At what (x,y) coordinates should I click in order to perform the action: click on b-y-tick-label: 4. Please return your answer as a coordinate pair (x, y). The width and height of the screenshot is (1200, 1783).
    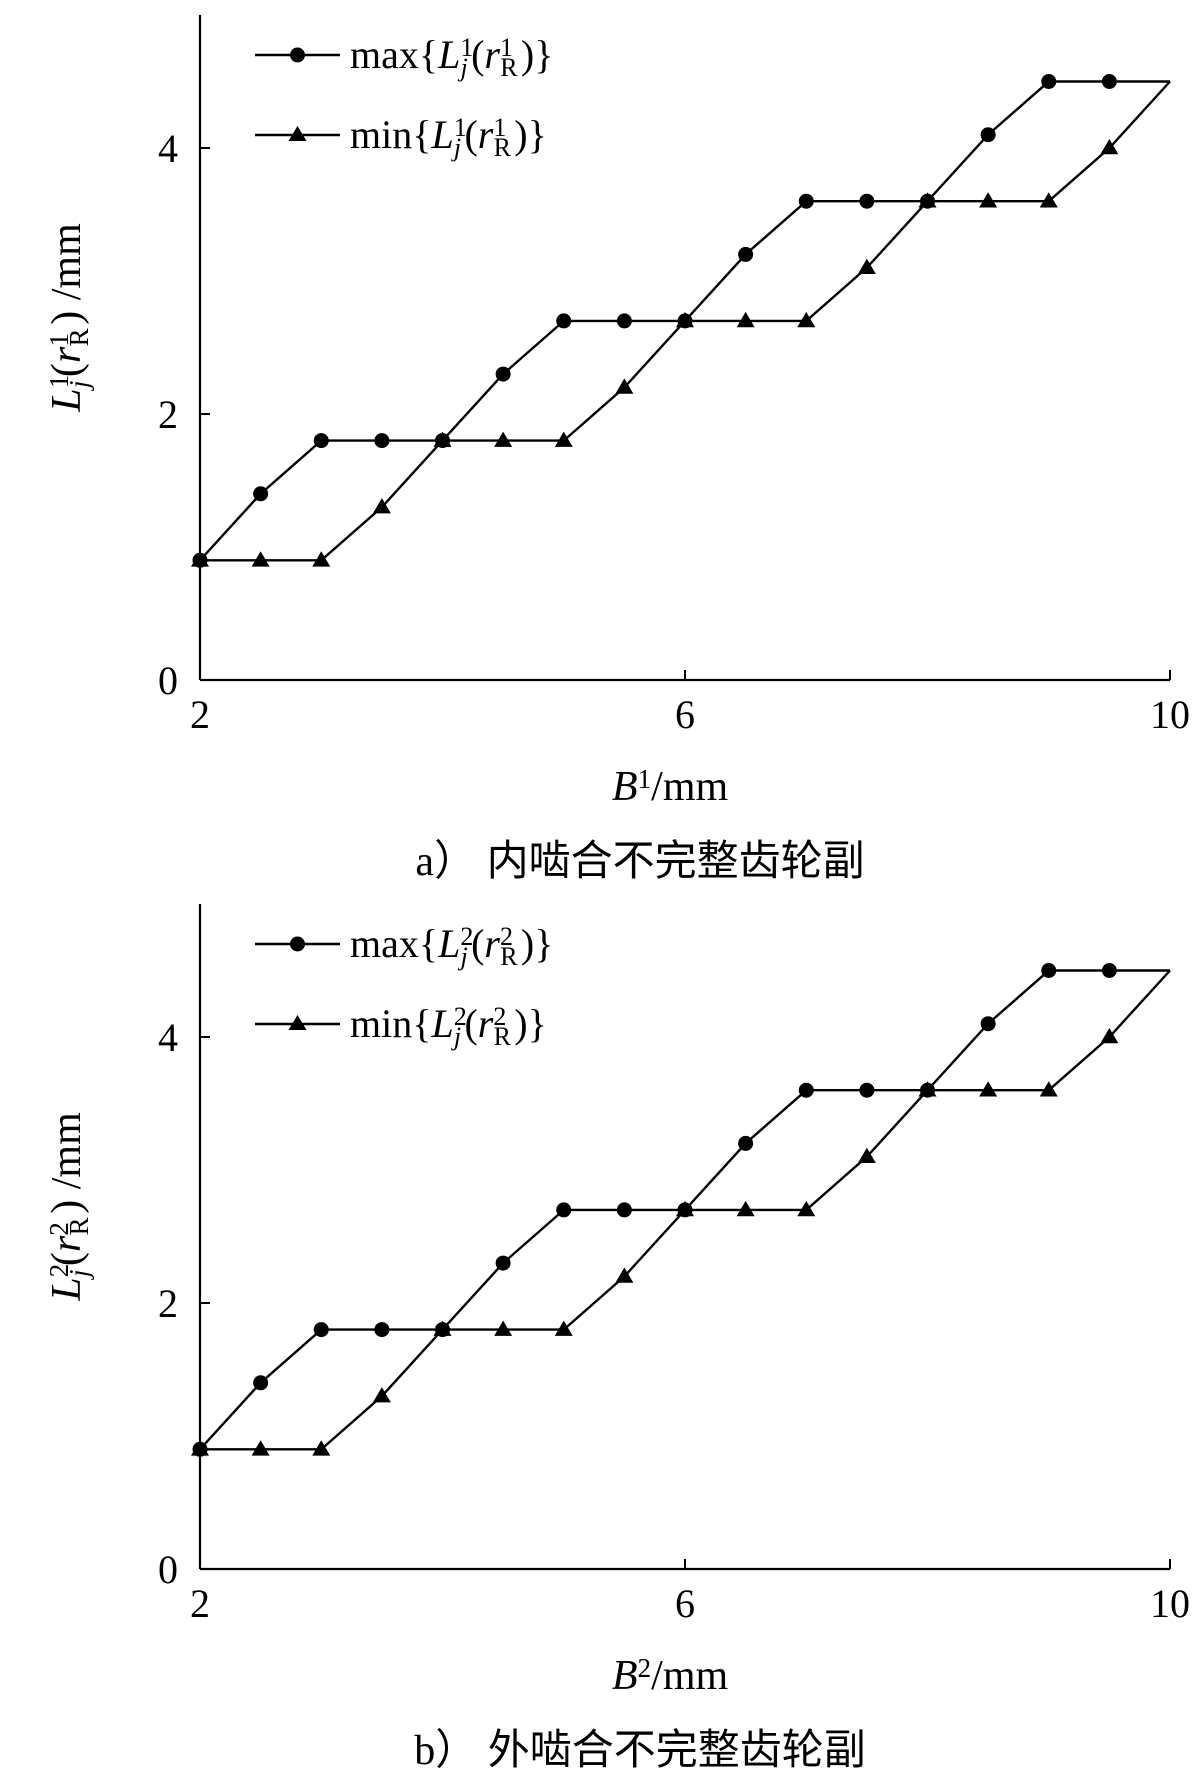
    Looking at the image, I should click on (168, 1037).